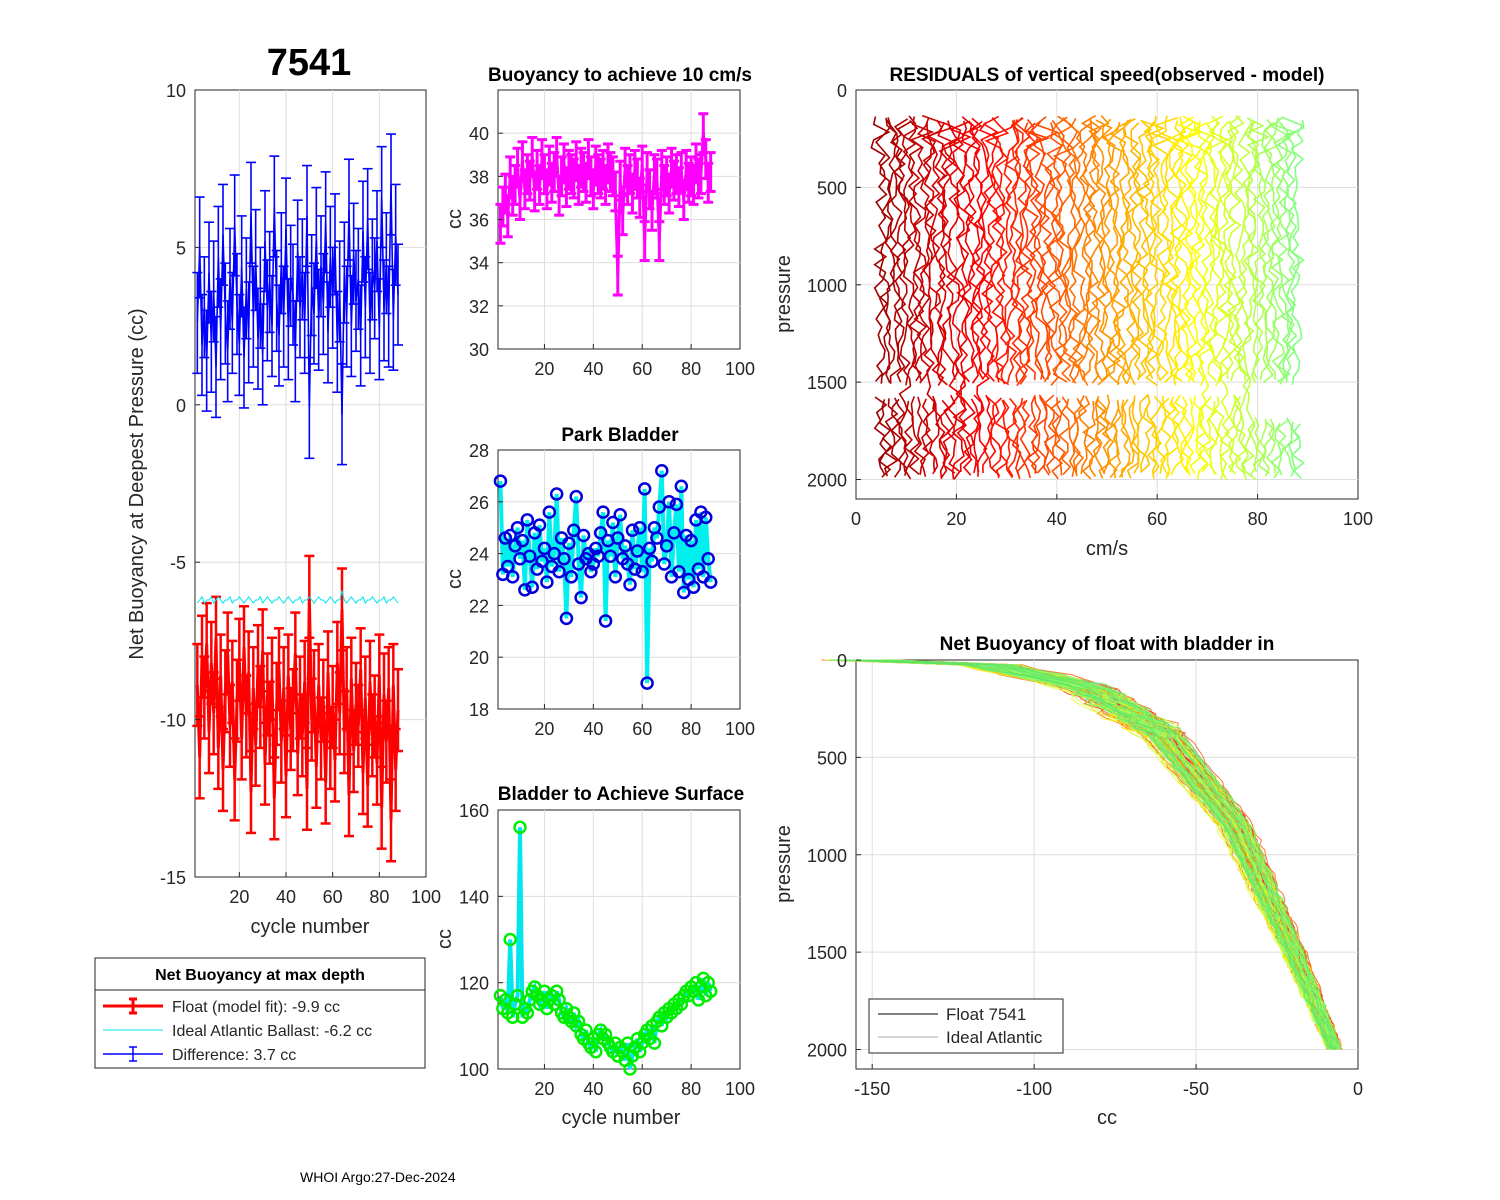 This screenshot has height=1200, width=1500. What do you see at coordinates (1107, 1118) in the screenshot?
I see `bladder-in-xlabel: cc` at bounding box center [1107, 1118].